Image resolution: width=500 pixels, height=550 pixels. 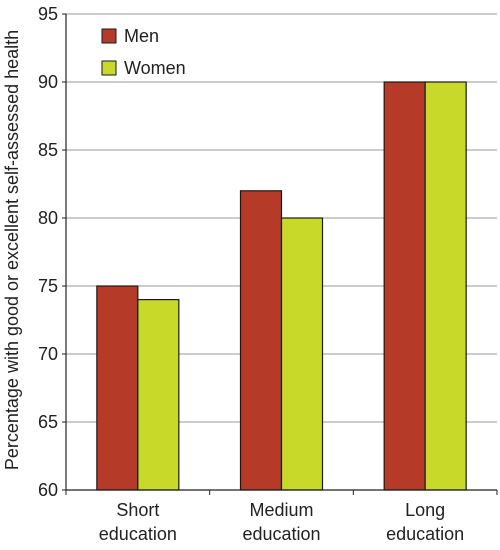 What do you see at coordinates (281, 510) in the screenshot?
I see `x-tick-label: Medium` at bounding box center [281, 510].